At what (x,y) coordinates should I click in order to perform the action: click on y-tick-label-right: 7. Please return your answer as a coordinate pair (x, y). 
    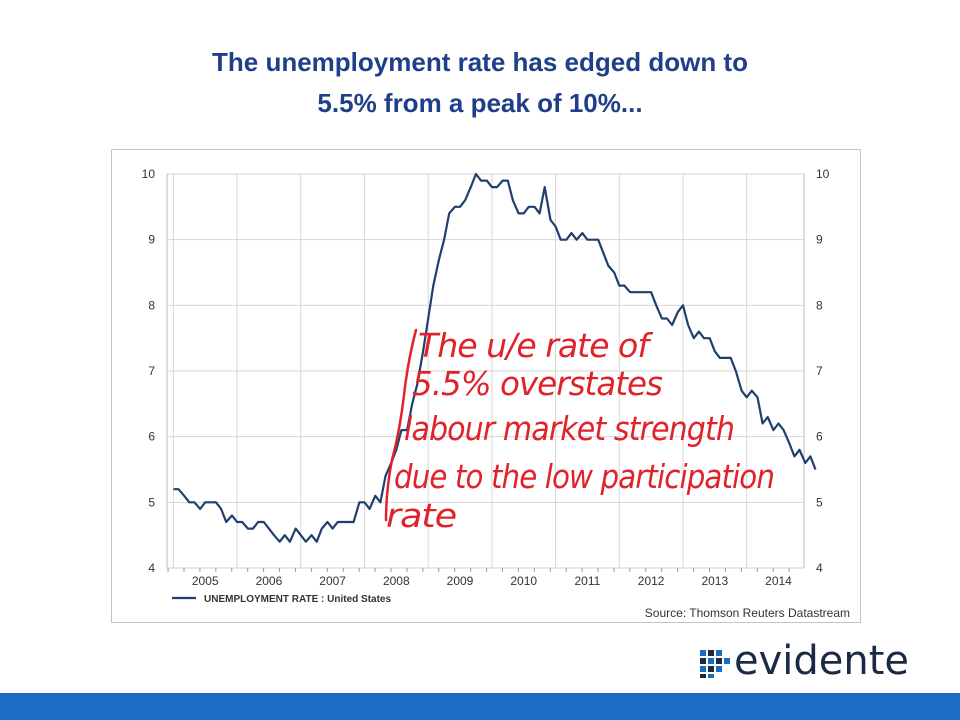
    Looking at the image, I should click on (819, 371).